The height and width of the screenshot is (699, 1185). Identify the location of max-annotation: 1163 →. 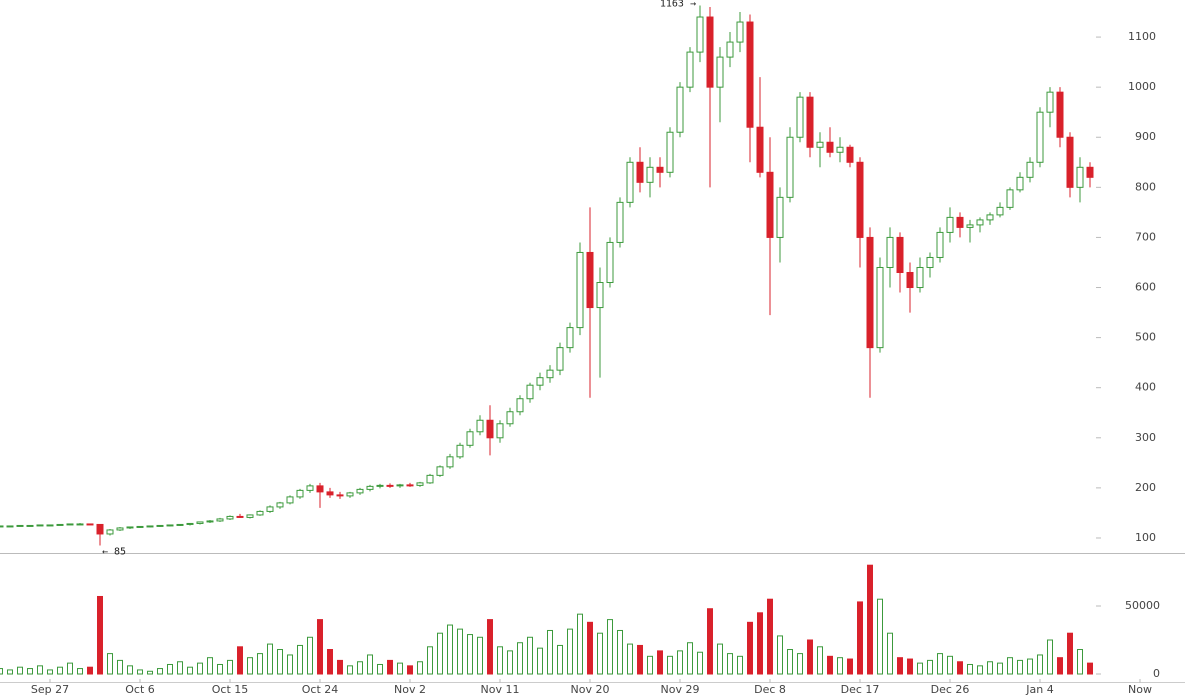
(678, 5).